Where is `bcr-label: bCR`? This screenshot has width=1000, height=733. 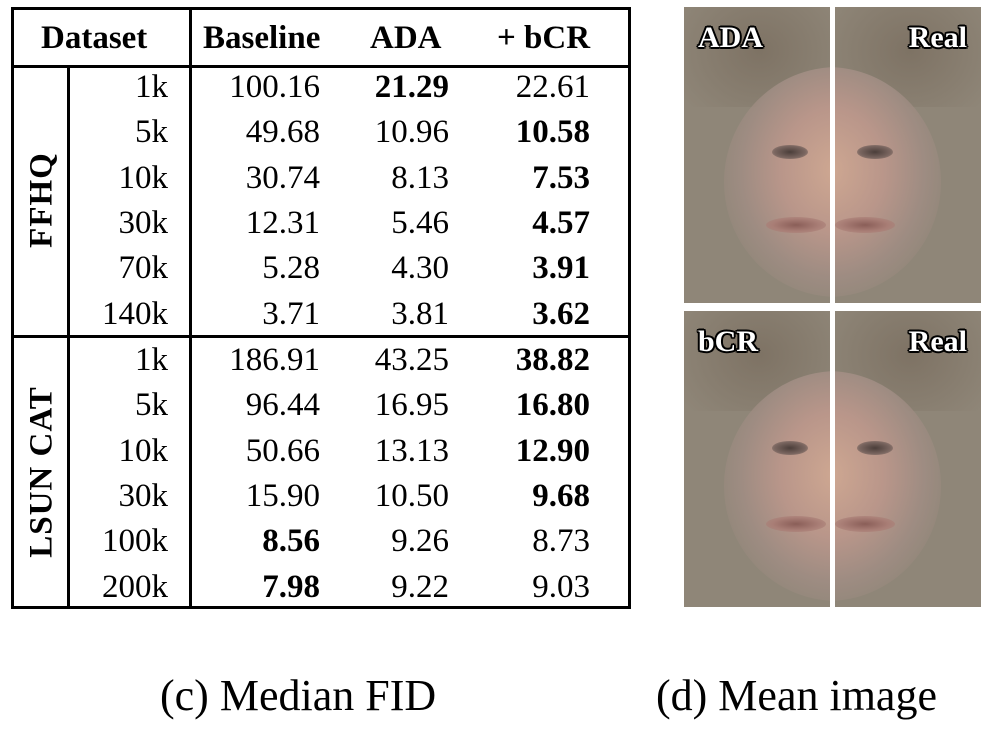
bcr-label: bCR is located at coordinates (728, 341).